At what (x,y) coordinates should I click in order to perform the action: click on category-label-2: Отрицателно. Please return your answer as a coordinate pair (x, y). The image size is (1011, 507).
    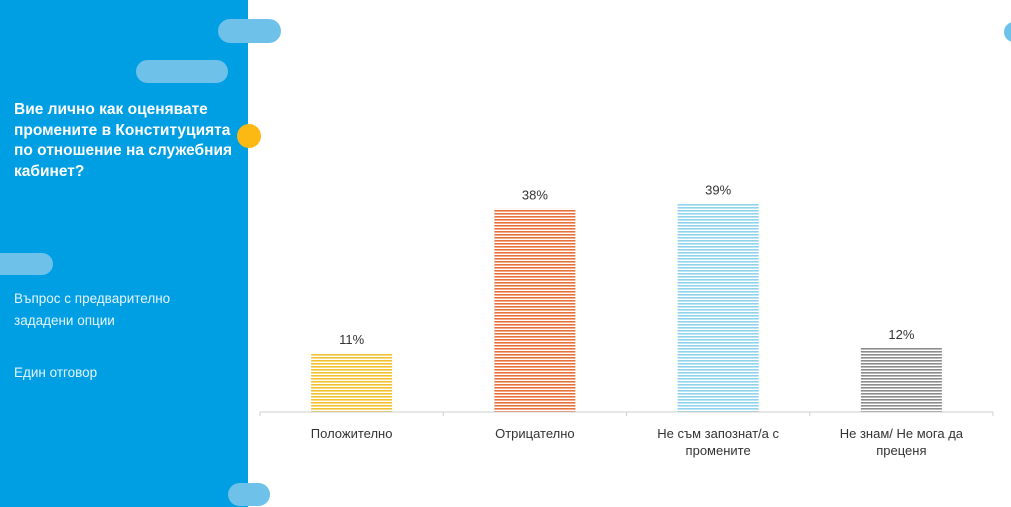
    Looking at the image, I should click on (535, 433).